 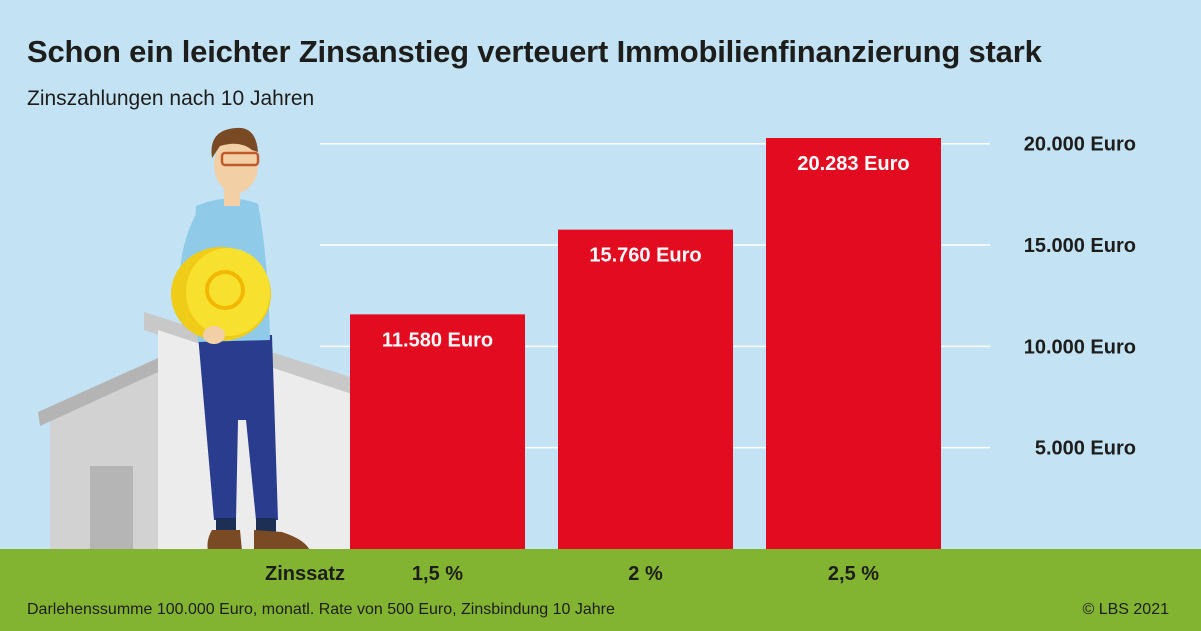 I want to click on person-shoe-right, so click(x=282, y=540).